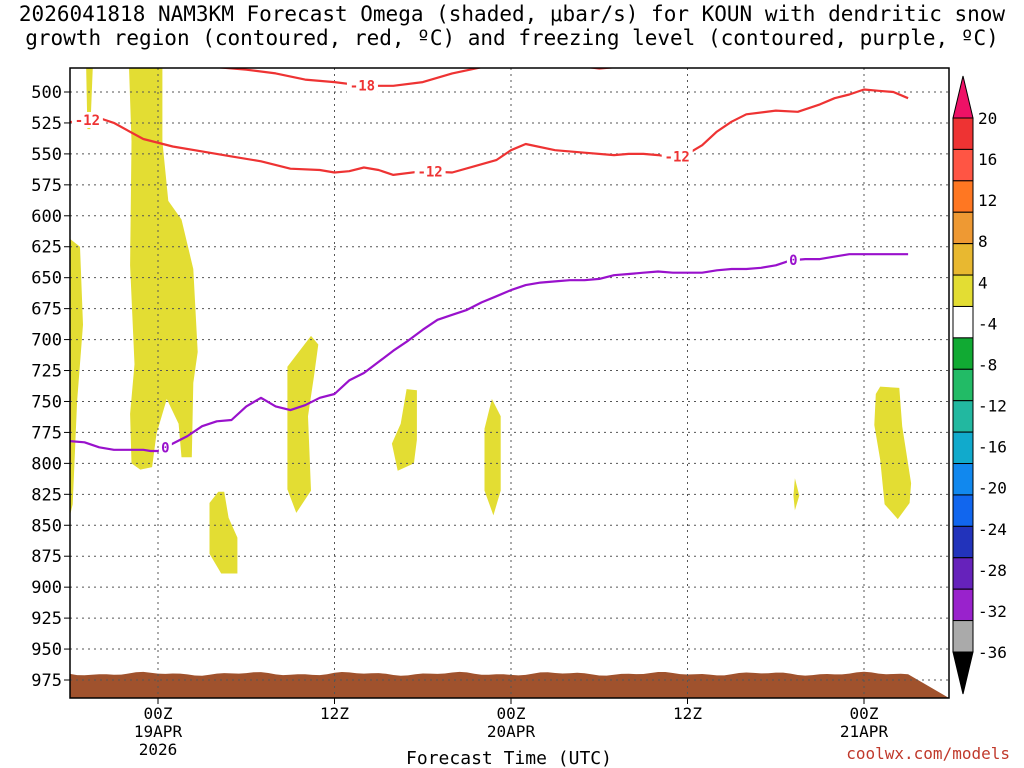 Image resolution: width=1024 pixels, height=768 pixels. I want to click on omega-region-r7, so click(303, 424).